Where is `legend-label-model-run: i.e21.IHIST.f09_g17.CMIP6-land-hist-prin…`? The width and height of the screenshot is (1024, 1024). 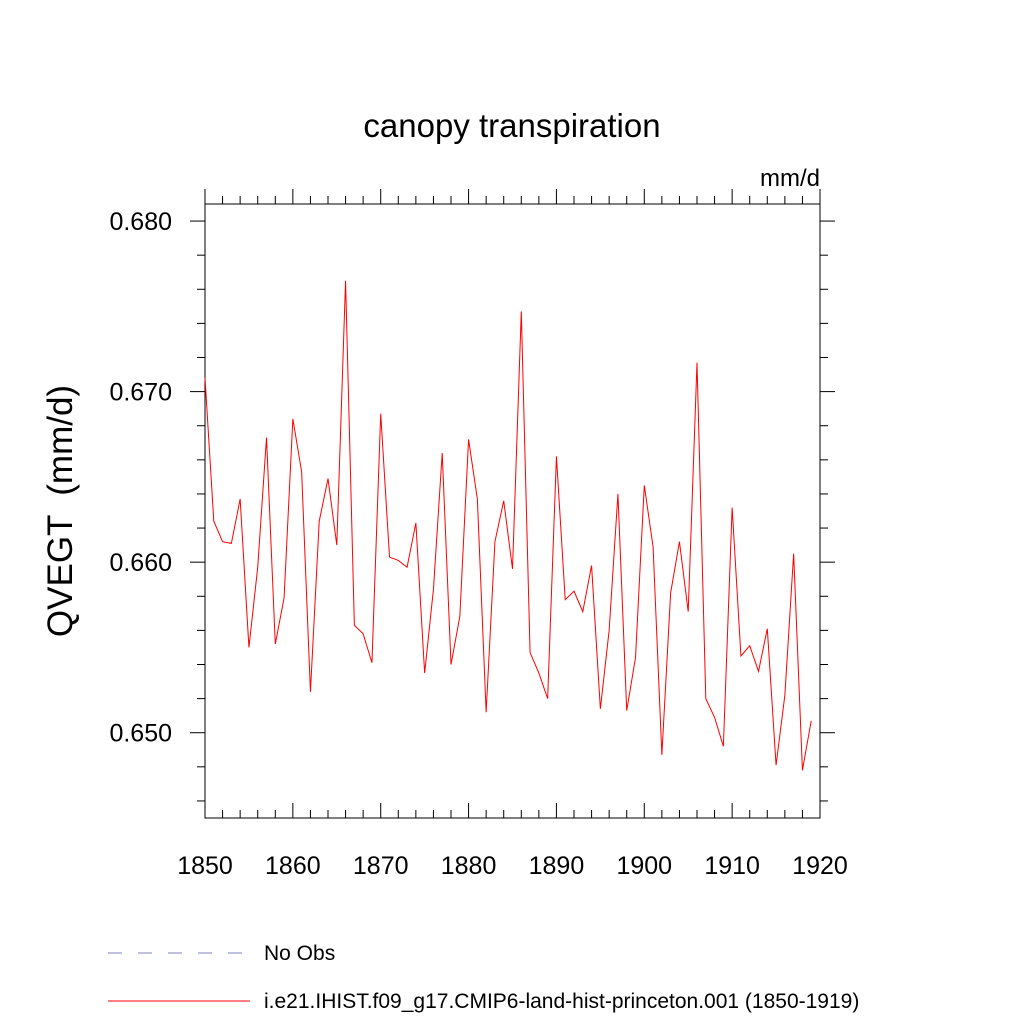 legend-label-model-run: i.e21.IHIST.f09_g17.CMIP6-land-hist-prin… is located at coordinates (561, 1001).